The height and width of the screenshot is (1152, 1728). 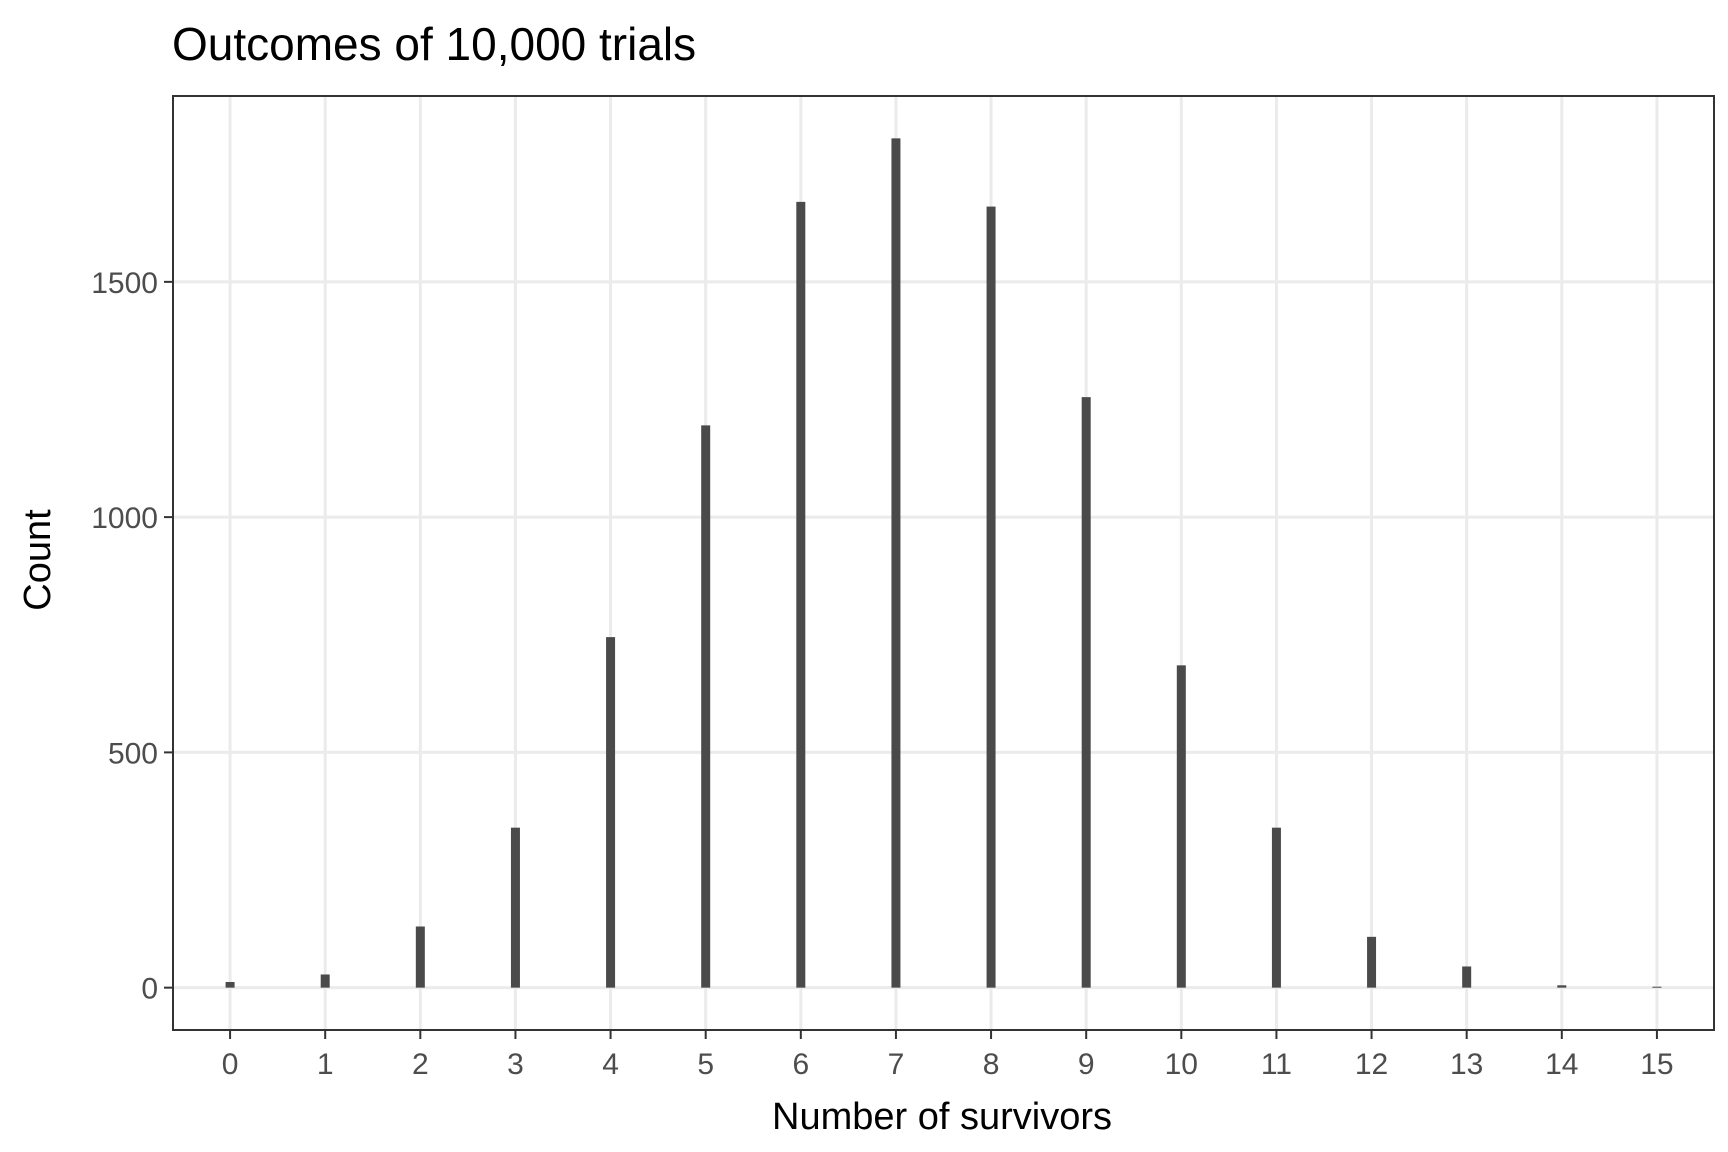 I want to click on x-tick-label: 2, so click(x=420, y=1064).